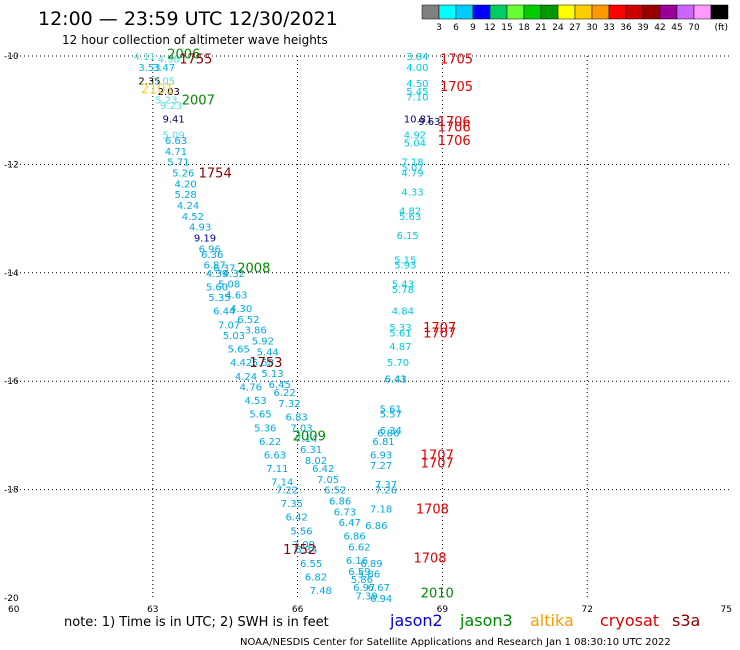 Image resolution: width=740 pixels, height=650 pixels. Describe the element at coordinates (183, 174) in the screenshot. I see `wave-height-point: 5.26` at that location.